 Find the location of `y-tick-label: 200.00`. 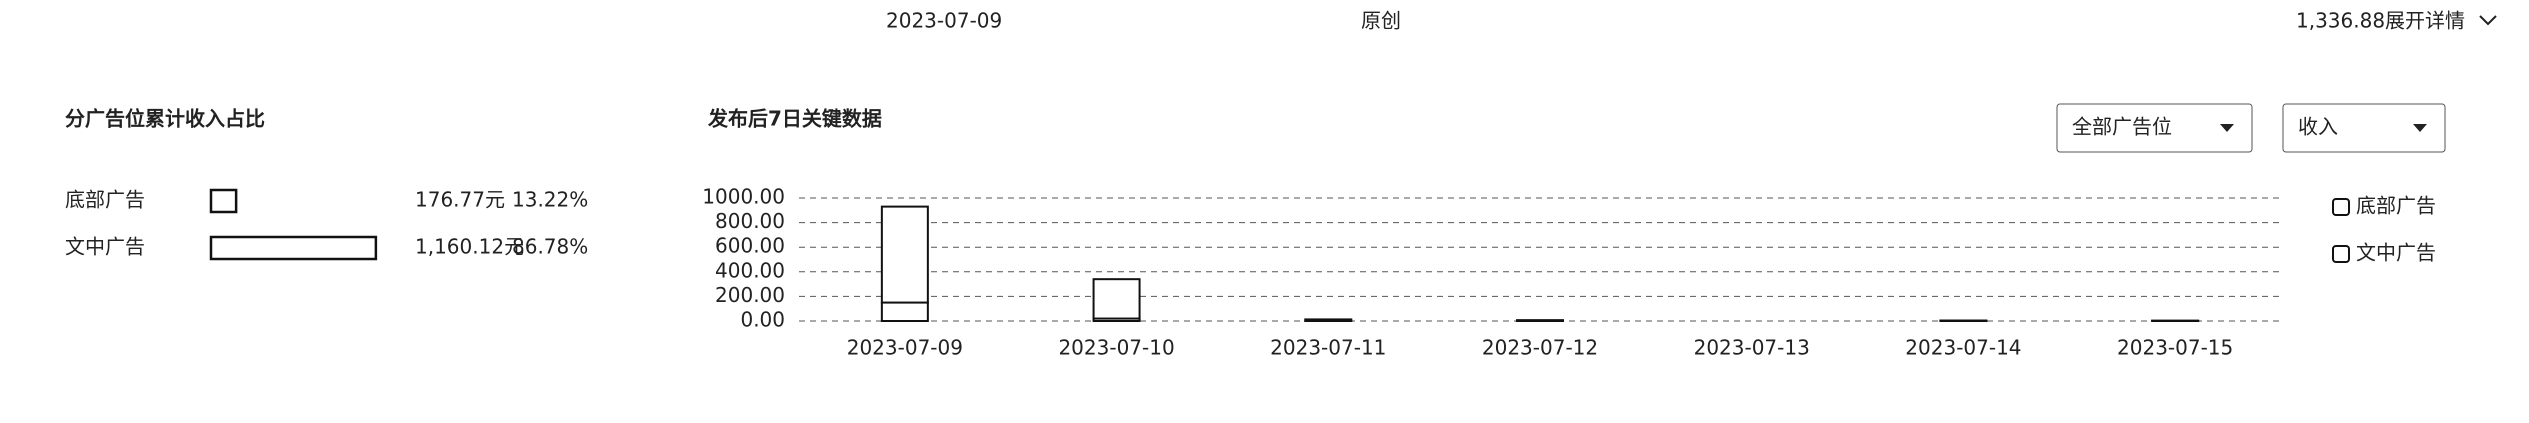

y-tick-label: 200.00 is located at coordinates (750, 295).